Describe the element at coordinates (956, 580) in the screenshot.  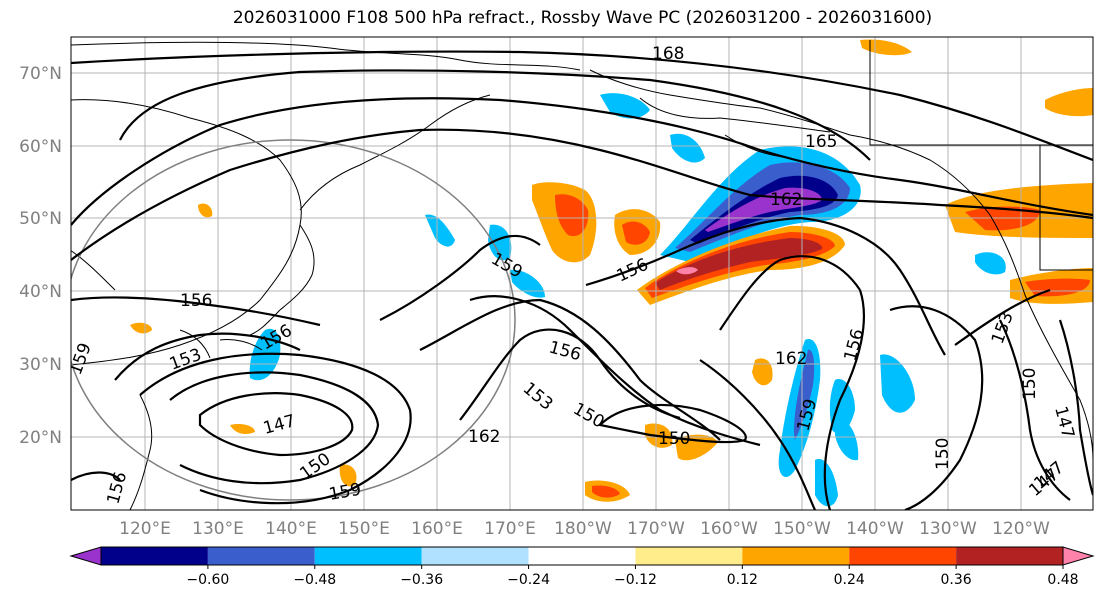
I see `colorbar-tick-label: 0.36` at that location.